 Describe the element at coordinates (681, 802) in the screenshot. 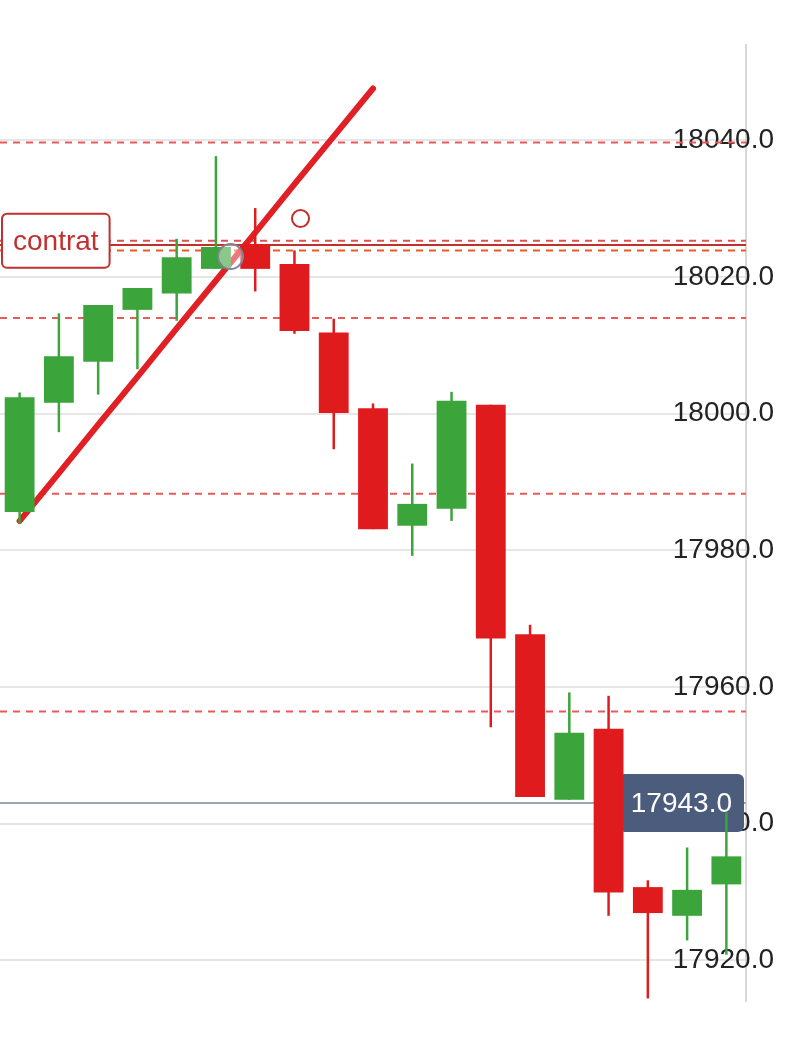

I see `ref-line-label: 17943.0` at that location.